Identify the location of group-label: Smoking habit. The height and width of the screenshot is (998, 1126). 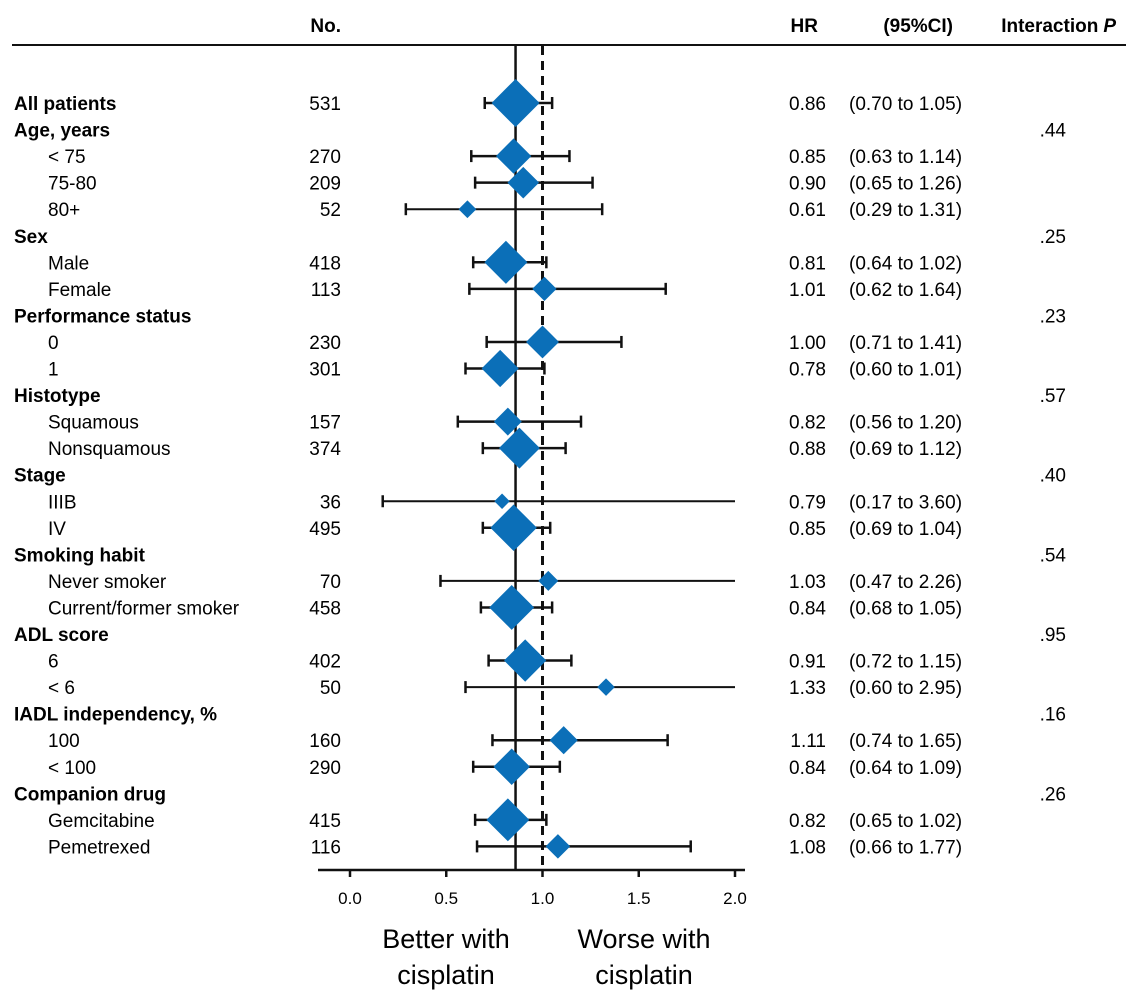
(80, 555).